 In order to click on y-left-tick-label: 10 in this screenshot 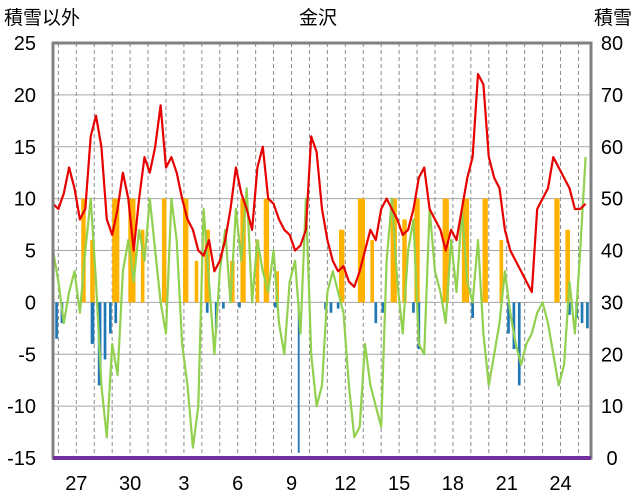, I will do `click(25, 200)`.